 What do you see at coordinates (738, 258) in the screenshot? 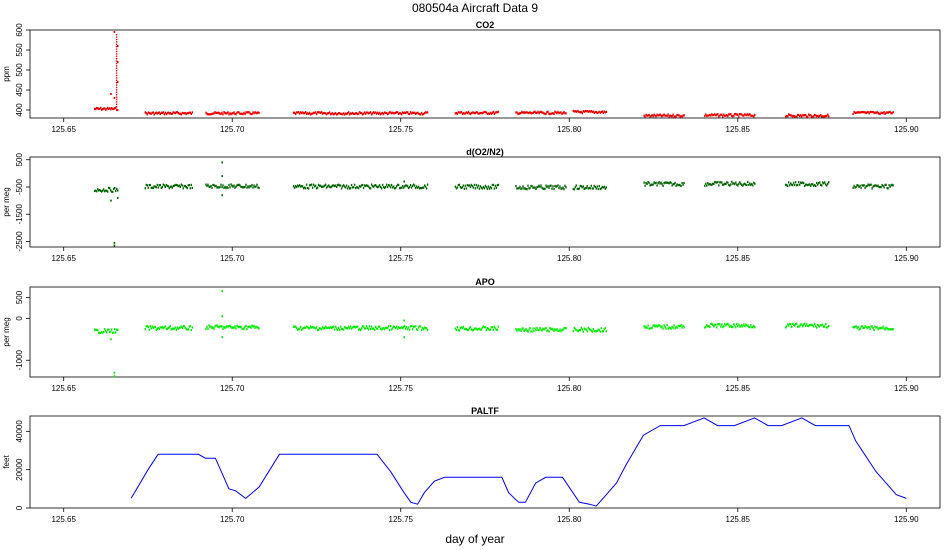
I see `x-tick-label-o2n2: 125.85` at bounding box center [738, 258].